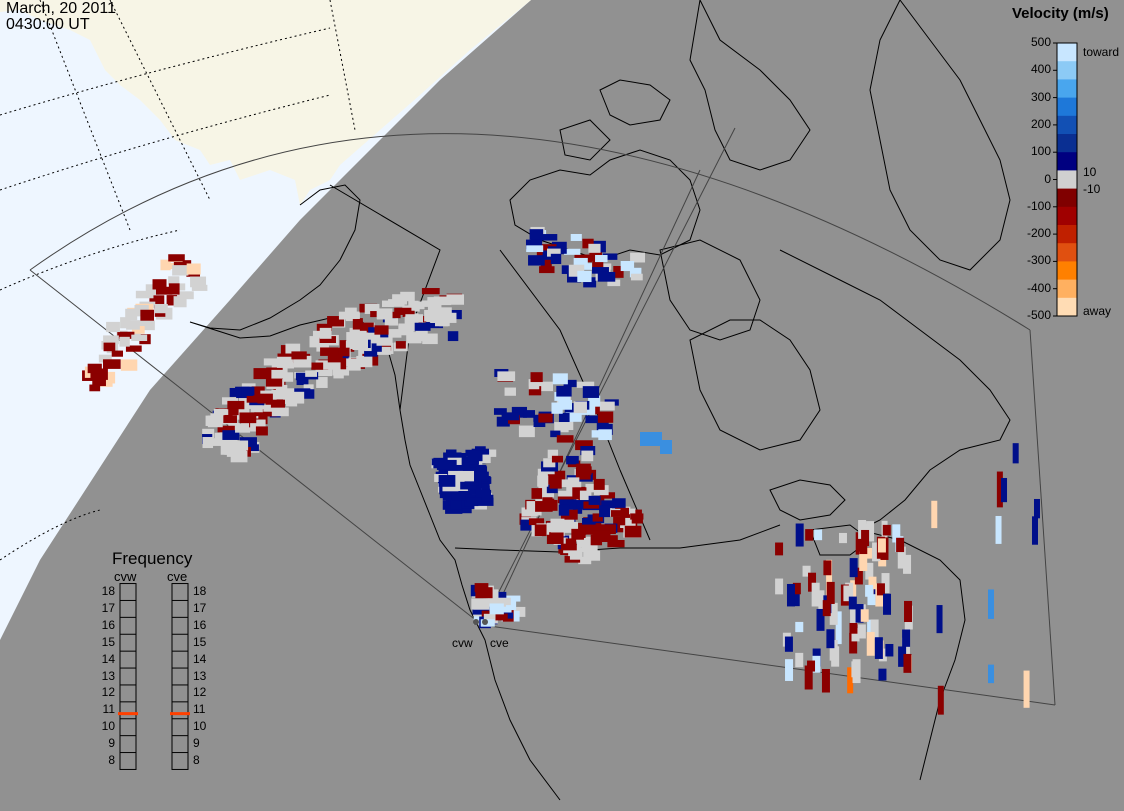  I want to click on freq-tick-label: 11, so click(199, 709).